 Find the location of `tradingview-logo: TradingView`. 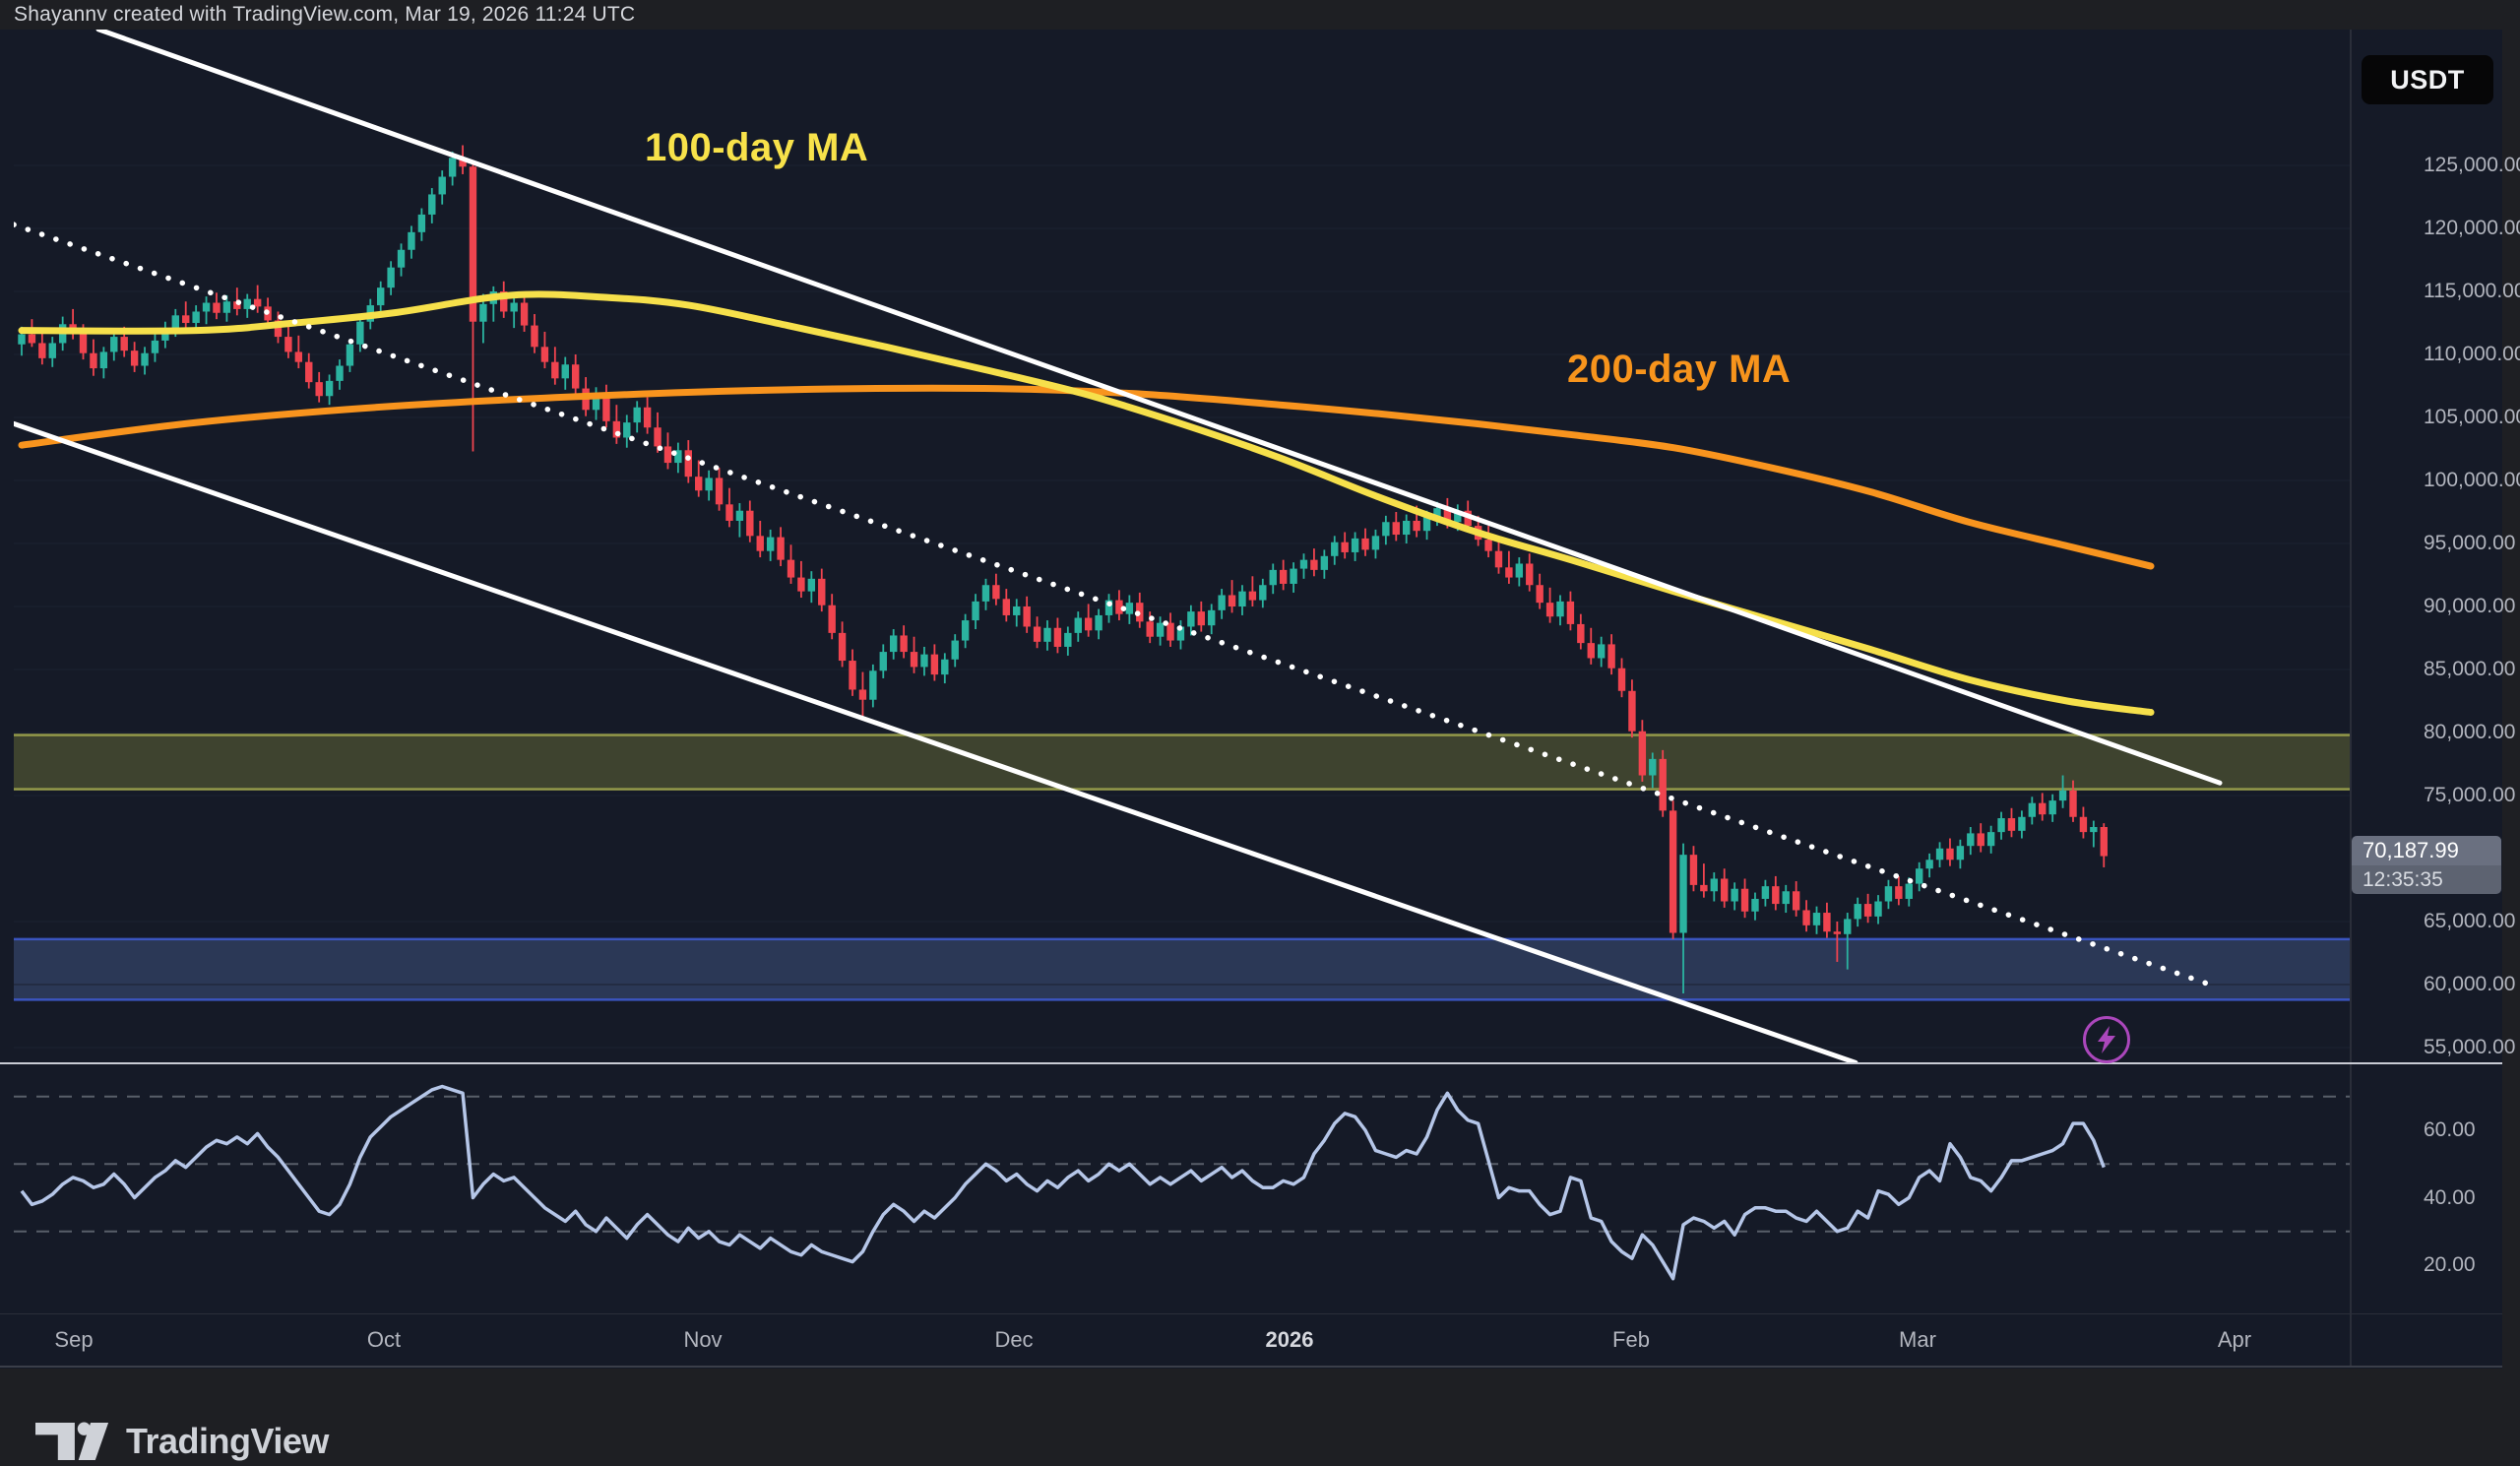

tradingview-logo: TradingView is located at coordinates (182, 1442).